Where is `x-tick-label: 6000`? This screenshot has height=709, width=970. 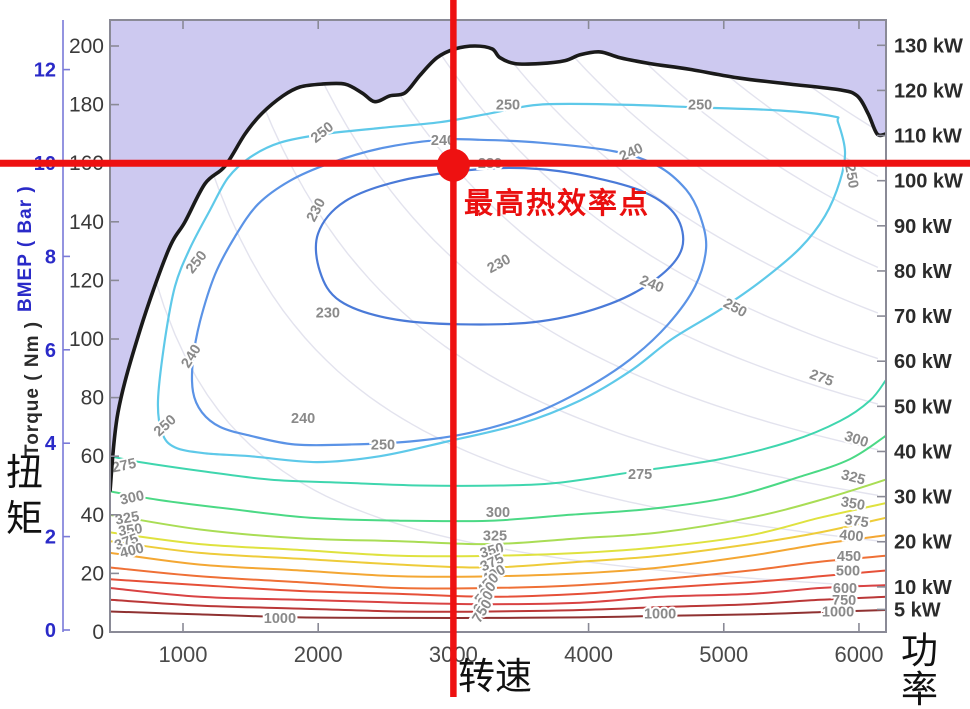 x-tick-label: 6000 is located at coordinates (858, 654).